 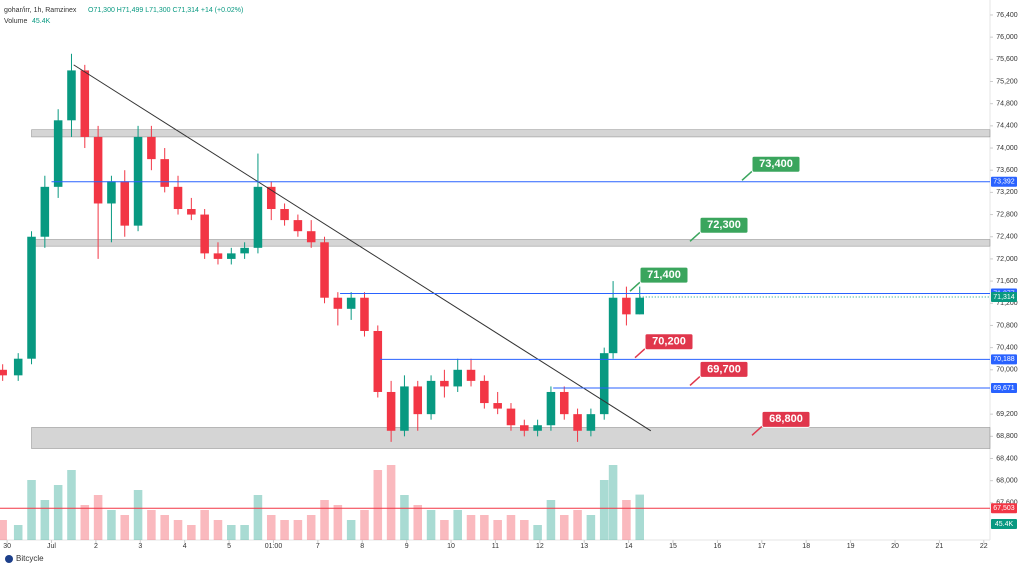 I want to click on x-tick-label: 4, so click(x=185, y=546).